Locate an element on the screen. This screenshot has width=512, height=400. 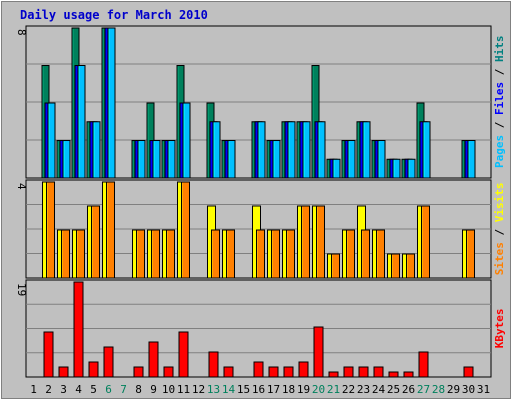
series-label-part: KBytes is located at coordinates (499, 329).